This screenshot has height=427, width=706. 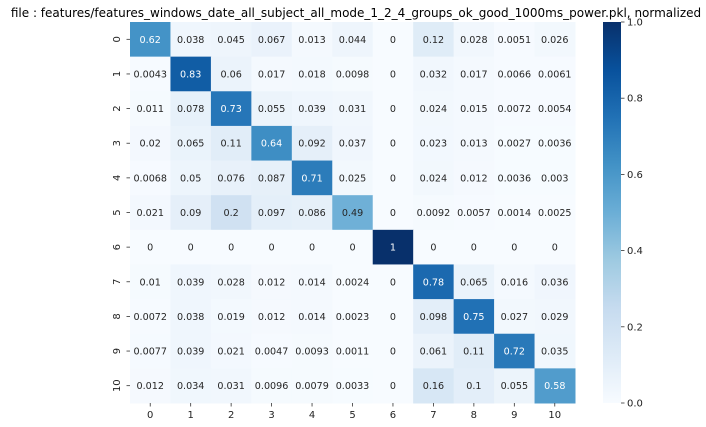 I want to click on heatmap-cell-r4-c6, so click(x=393, y=178).